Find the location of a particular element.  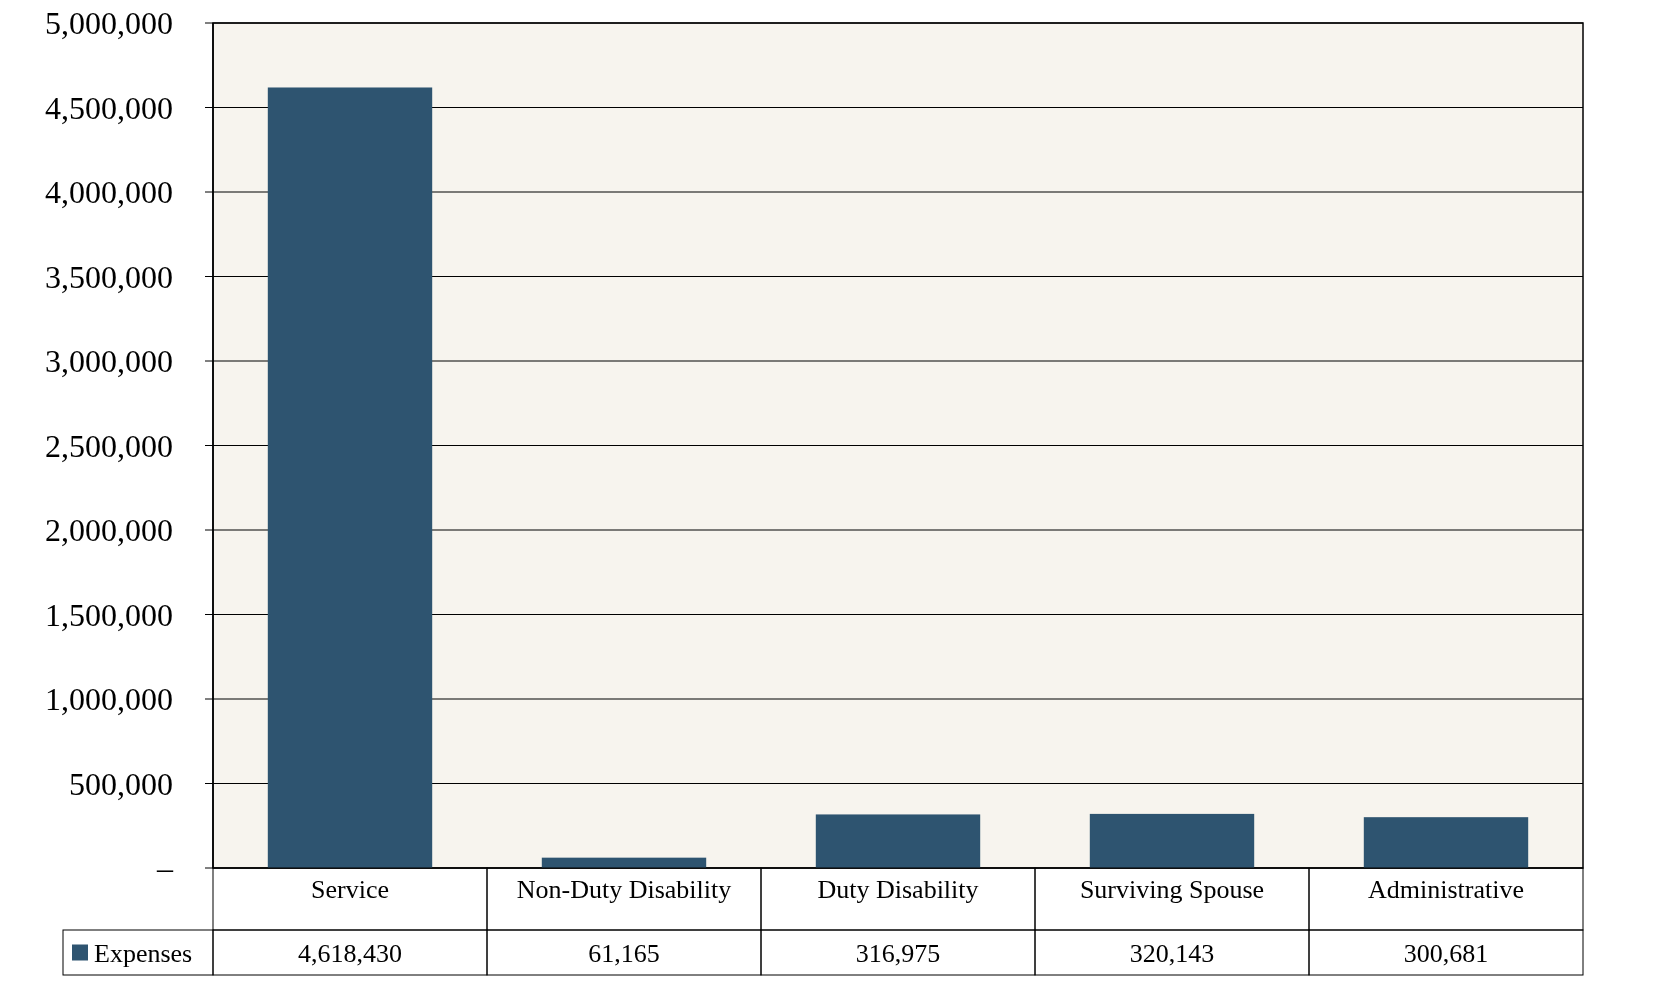

y-tick-label: – is located at coordinates (165, 868).